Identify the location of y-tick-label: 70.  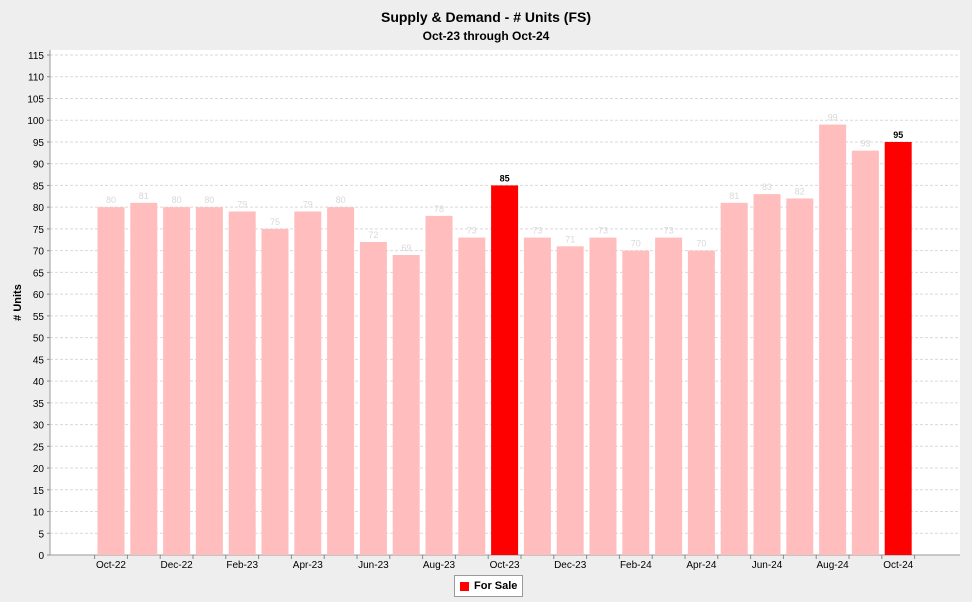
(39, 252).